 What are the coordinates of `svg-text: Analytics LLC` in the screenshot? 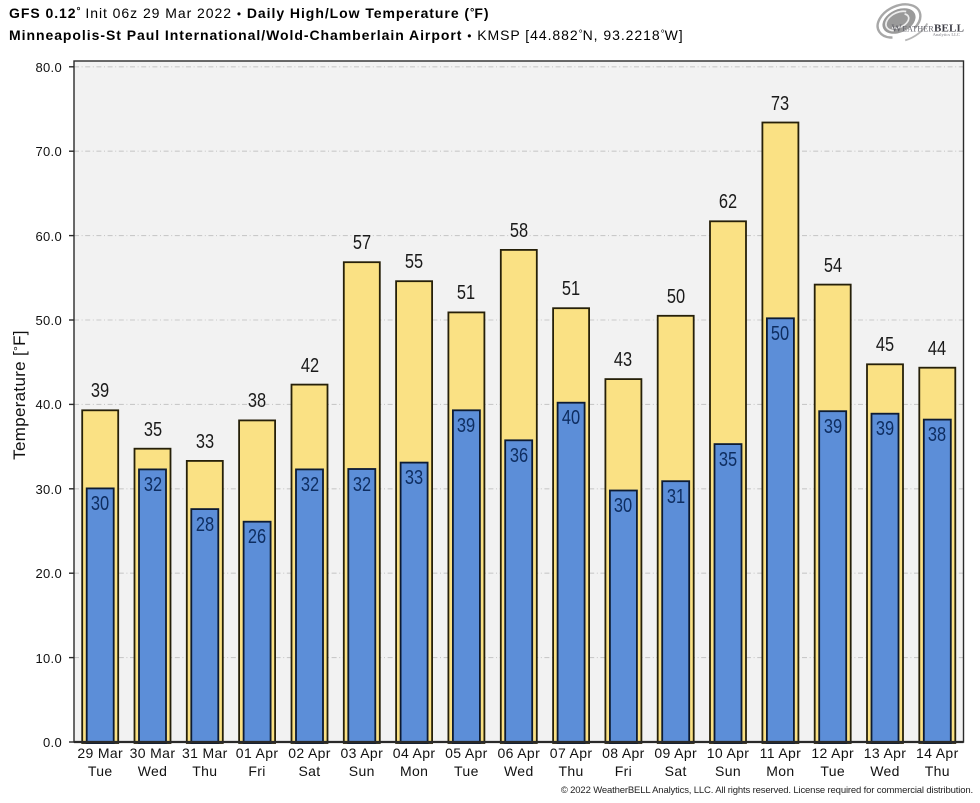 It's located at (946, 34).